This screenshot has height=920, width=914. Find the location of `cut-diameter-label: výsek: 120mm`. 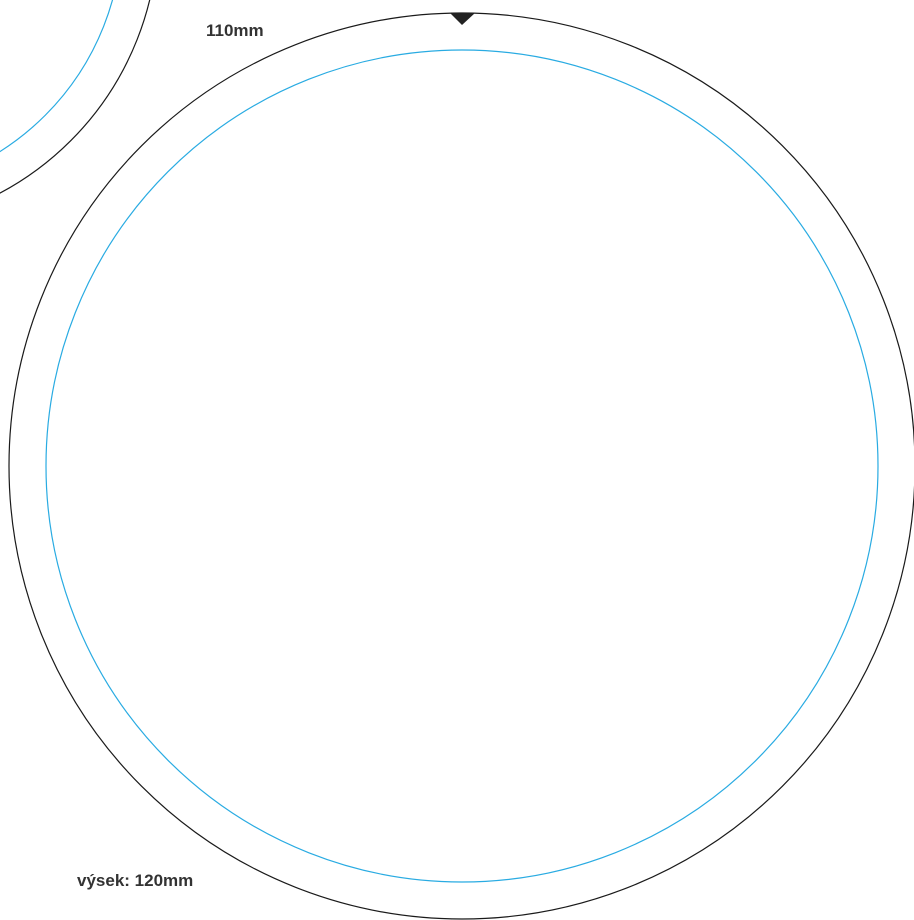

cut-diameter-label: výsek: 120mm is located at coordinates (135, 880).